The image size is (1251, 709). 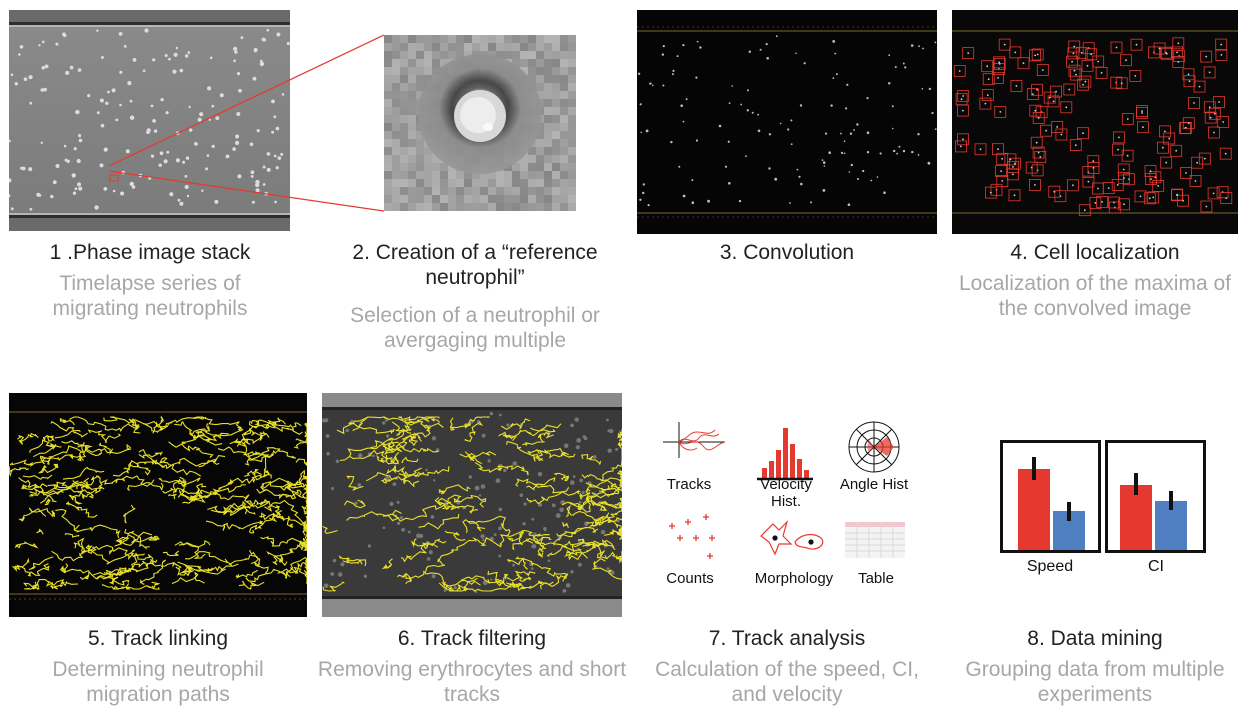 I want to click on angle-hist-label: Angle Hist, so click(x=874, y=484).